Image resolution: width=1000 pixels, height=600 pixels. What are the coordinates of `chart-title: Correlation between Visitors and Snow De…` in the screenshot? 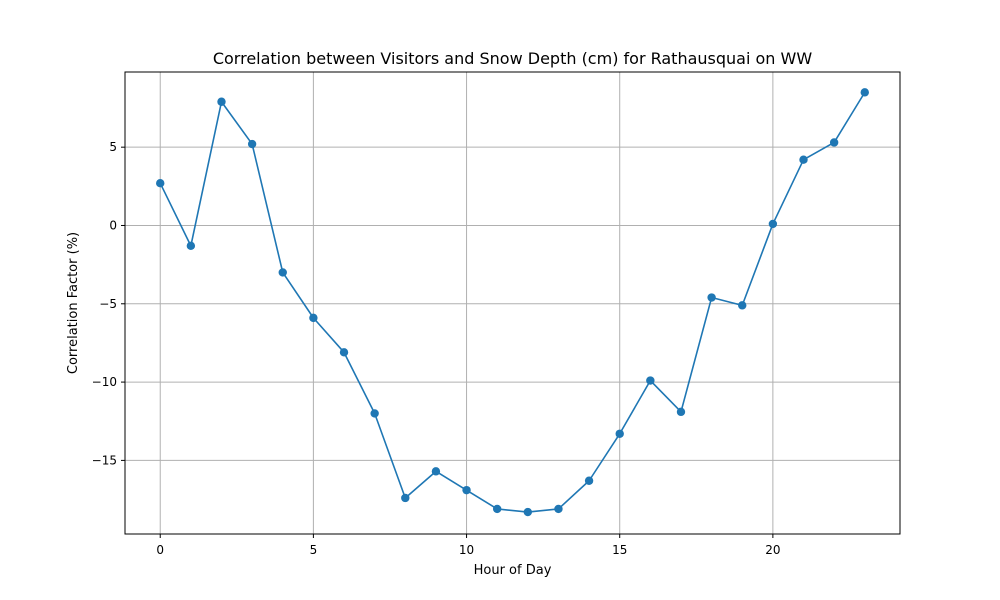 It's located at (513, 58).